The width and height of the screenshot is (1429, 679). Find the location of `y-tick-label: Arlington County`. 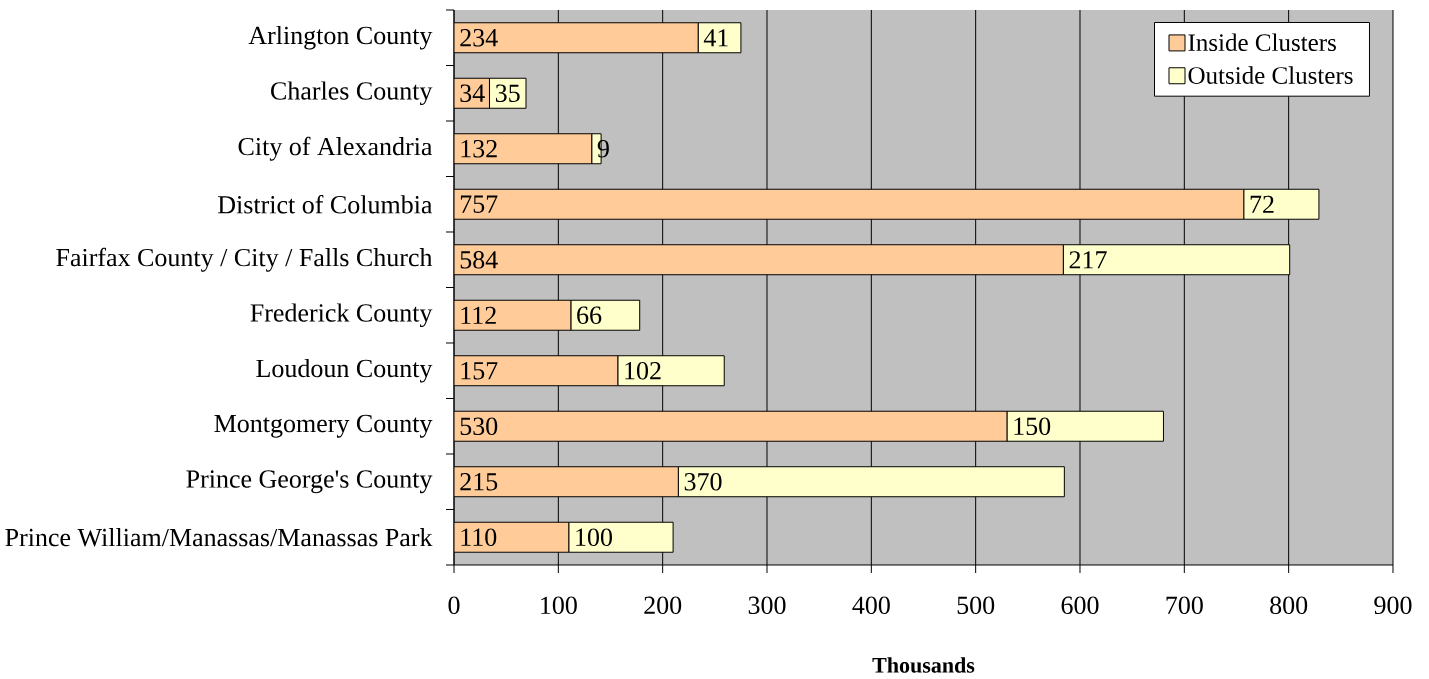

y-tick-label: Arlington County is located at coordinates (340, 37).